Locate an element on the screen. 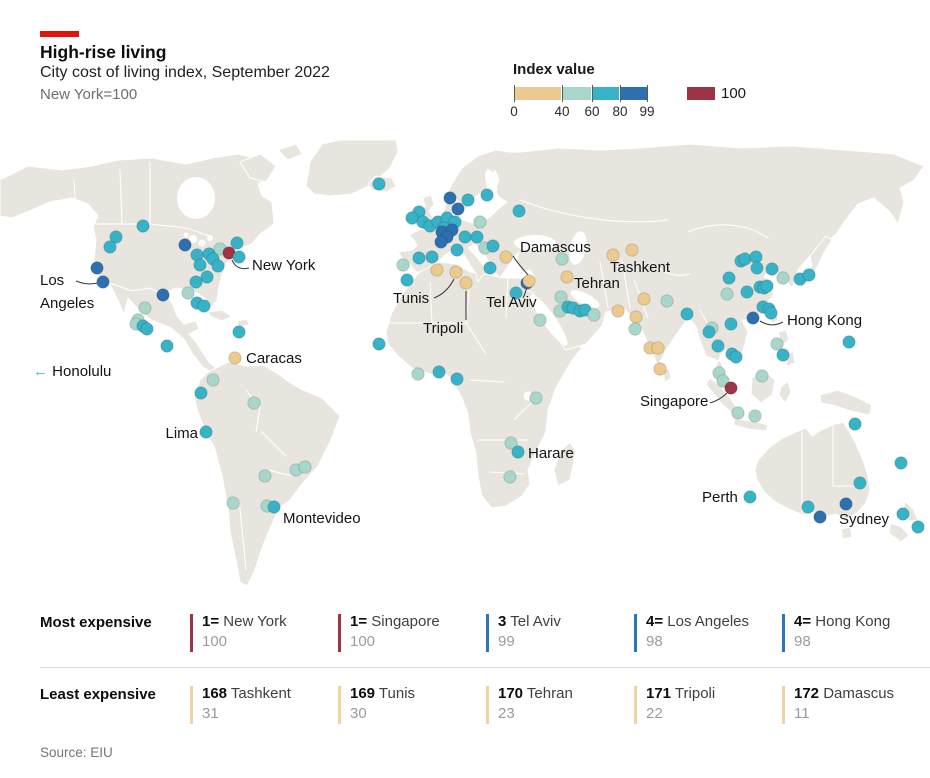 Image resolution: width=930 pixels, height=778 pixels. baseline-note: New York=100 is located at coordinates (89, 94).